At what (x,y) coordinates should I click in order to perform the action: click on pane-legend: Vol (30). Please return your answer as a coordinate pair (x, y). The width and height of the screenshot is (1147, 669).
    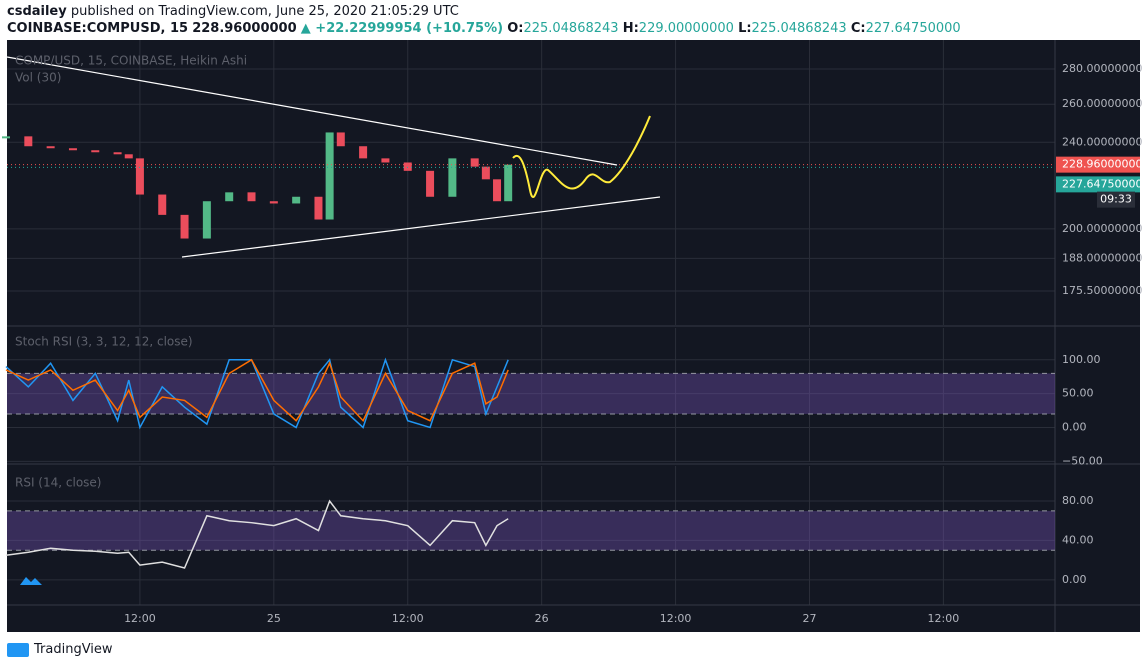
    Looking at the image, I should click on (38, 78).